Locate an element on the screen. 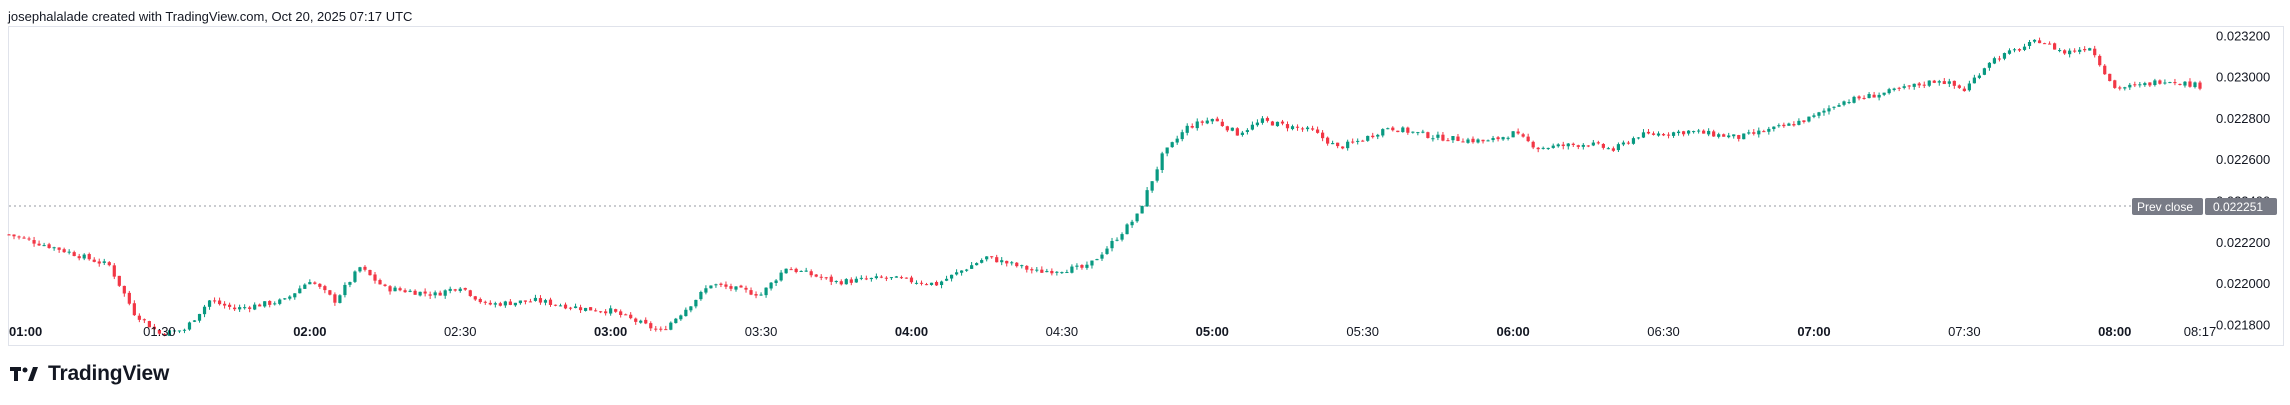 Image resolution: width=2290 pixels, height=405 pixels. time-tick-label: 02:30 is located at coordinates (460, 331).